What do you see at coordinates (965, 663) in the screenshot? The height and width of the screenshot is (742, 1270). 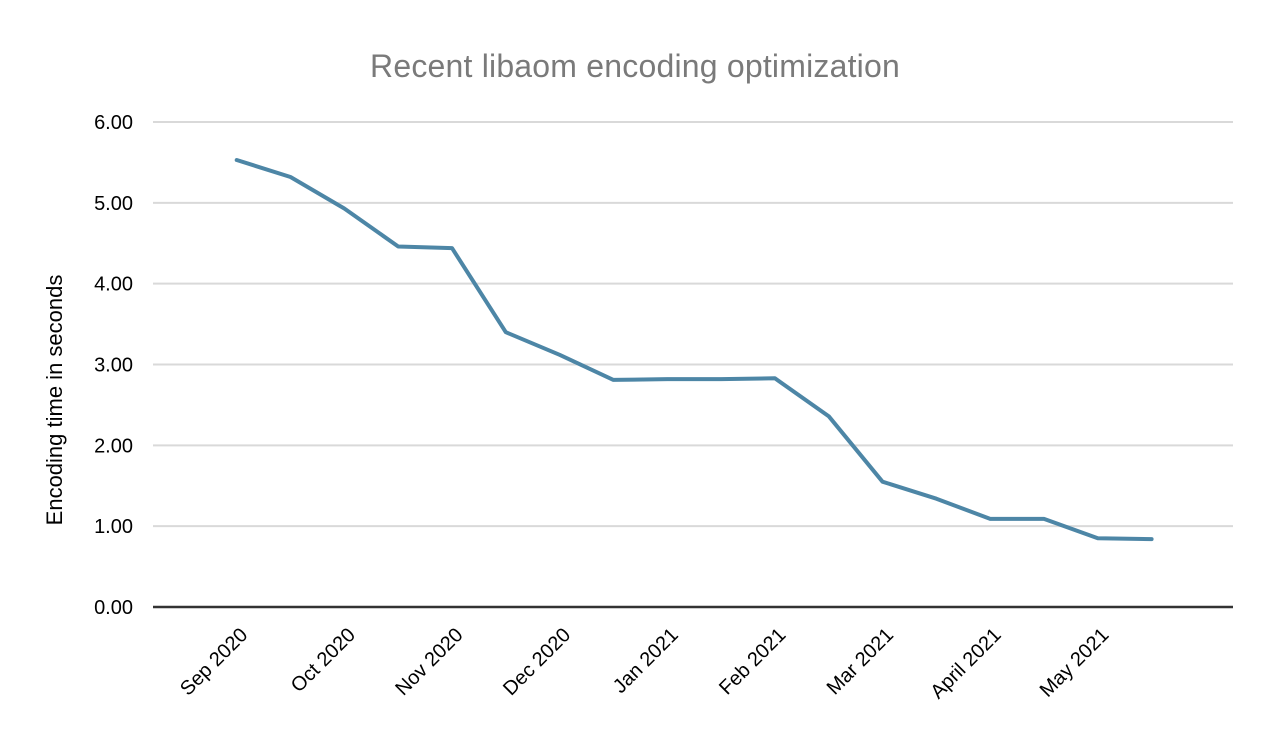 I see `x-axis-label: April 2021` at bounding box center [965, 663].